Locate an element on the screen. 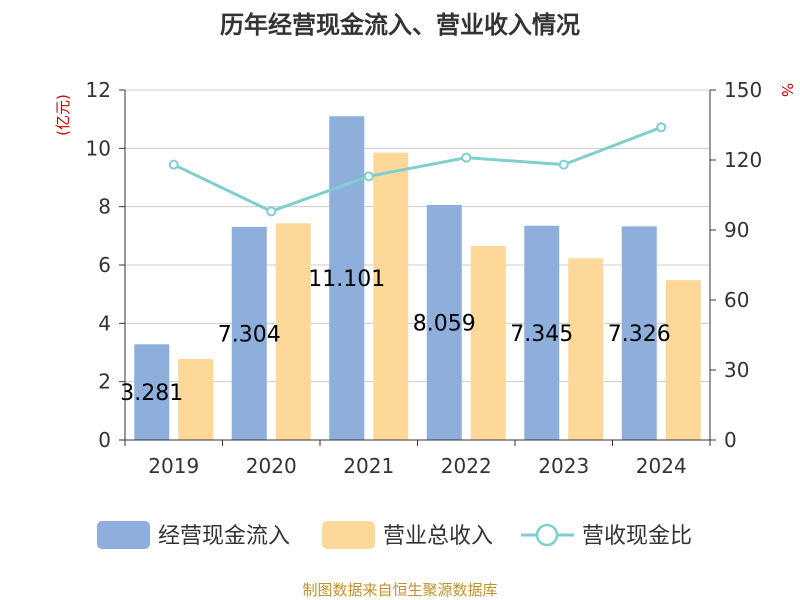 This screenshot has height=600, width=800. ratio-line is located at coordinates (417, 169).